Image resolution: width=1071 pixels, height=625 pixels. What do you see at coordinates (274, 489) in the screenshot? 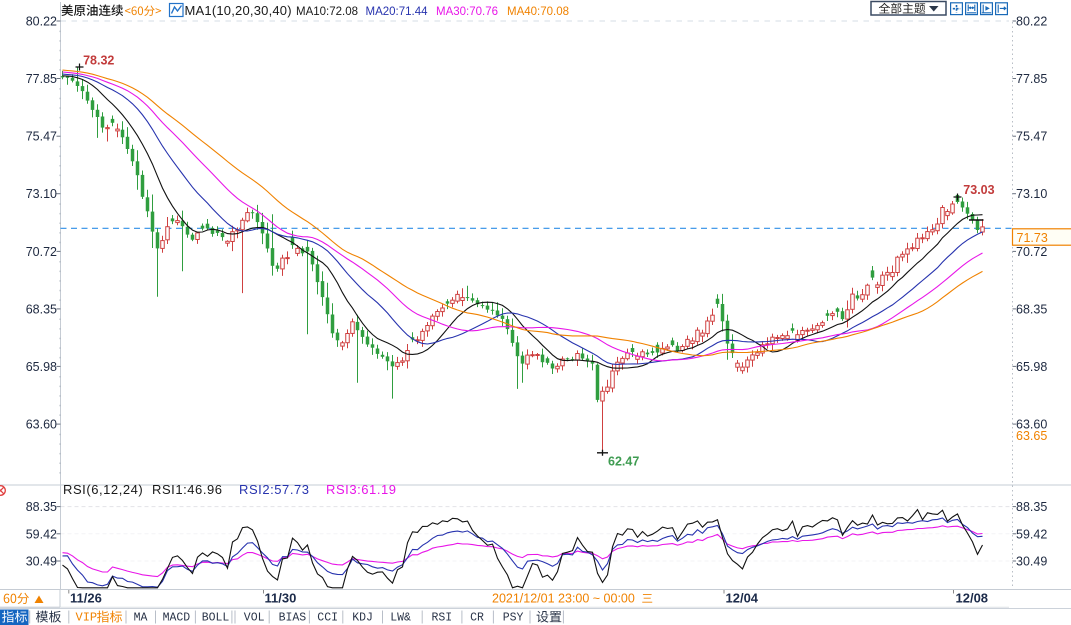
I see `svg-text: RSI2:57.73` at bounding box center [274, 489].